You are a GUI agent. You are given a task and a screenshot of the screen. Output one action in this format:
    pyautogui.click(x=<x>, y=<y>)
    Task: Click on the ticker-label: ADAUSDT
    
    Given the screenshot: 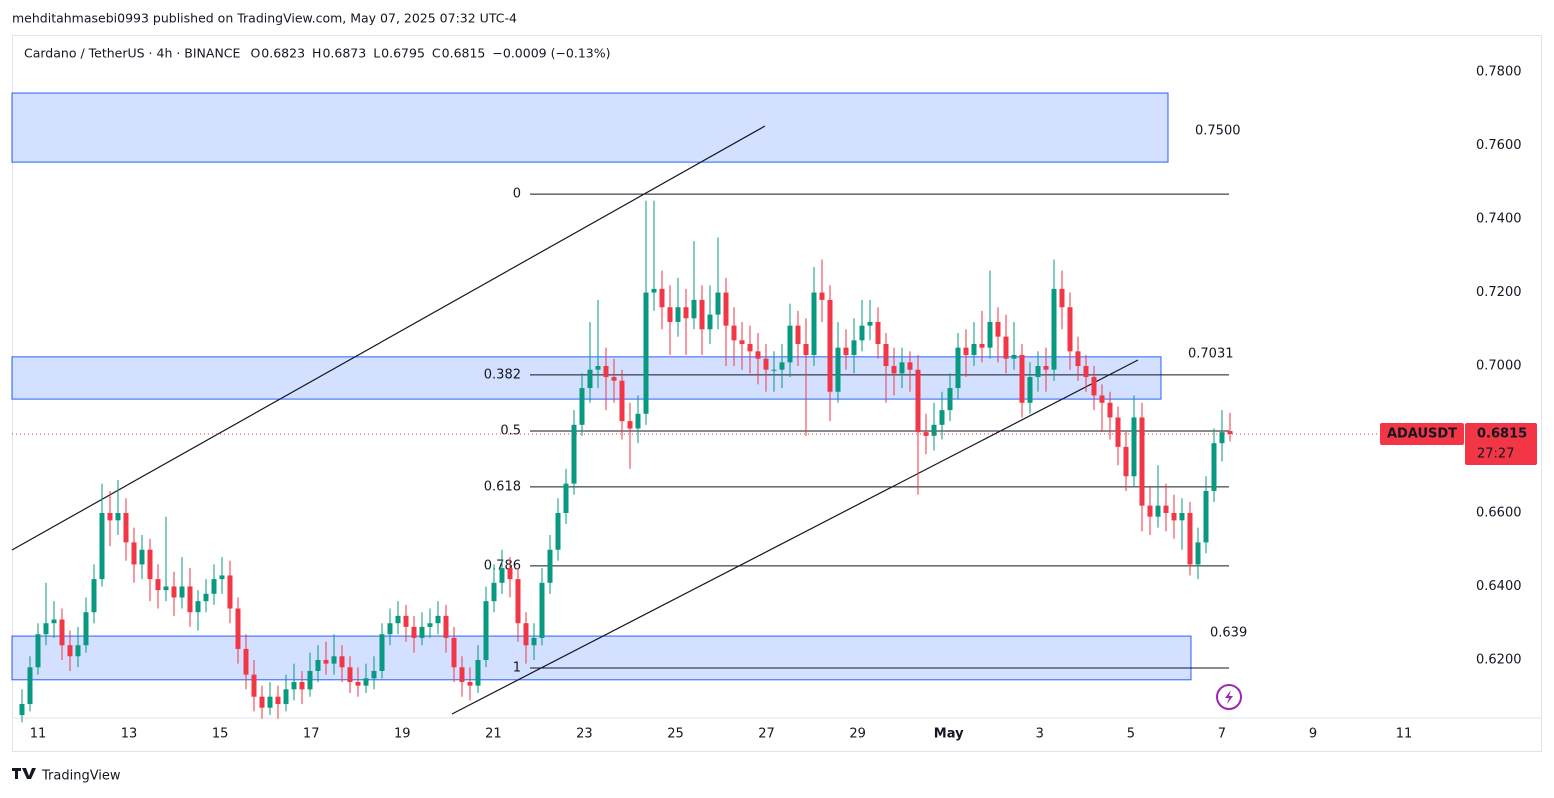 What is the action you would take?
    pyautogui.click(x=1422, y=433)
    